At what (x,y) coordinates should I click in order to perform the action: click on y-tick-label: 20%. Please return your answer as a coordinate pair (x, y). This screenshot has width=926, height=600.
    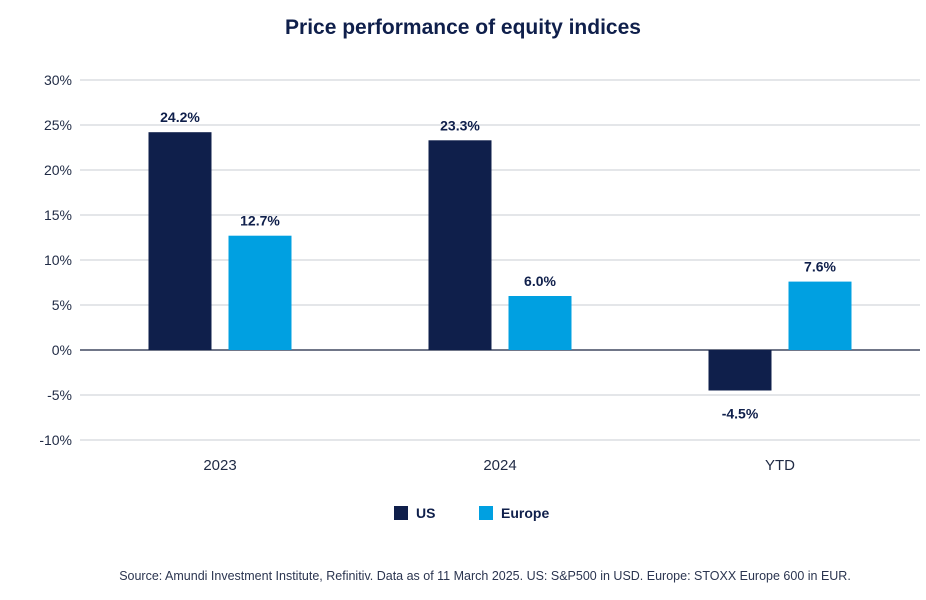
    Looking at the image, I should click on (58, 170).